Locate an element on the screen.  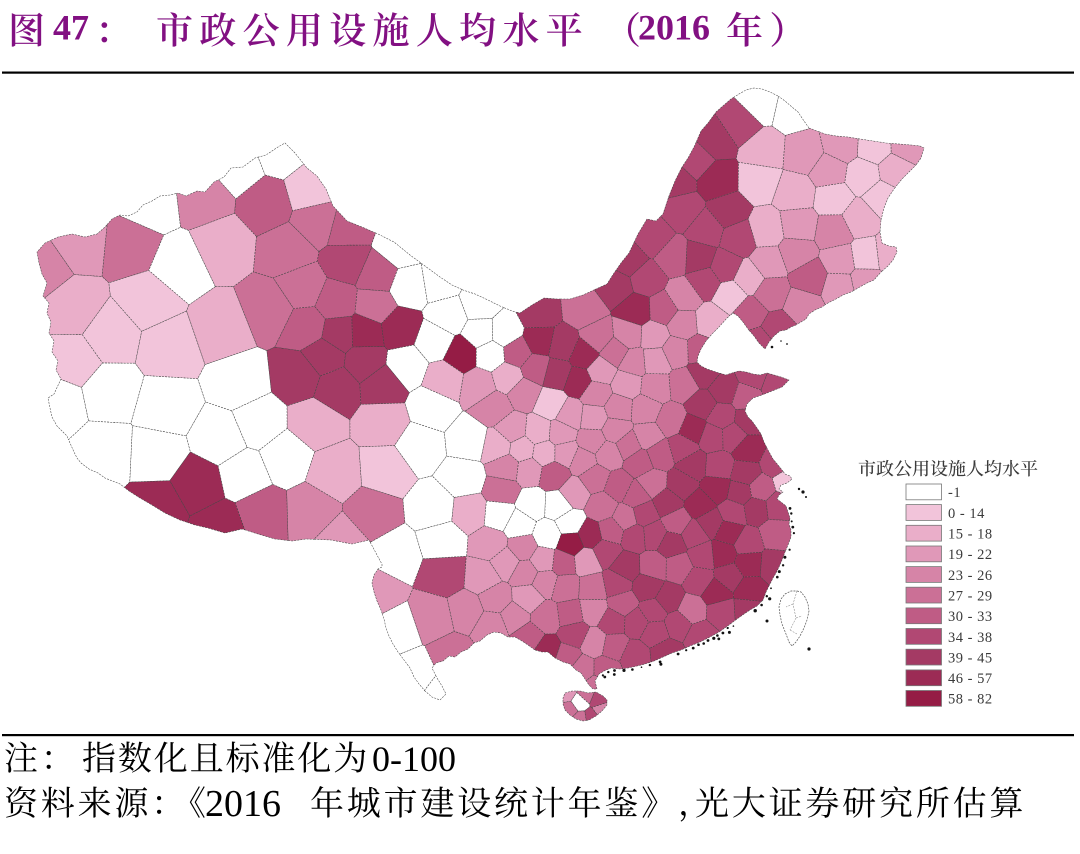
svg-text: 34 - 38 is located at coordinates (970, 638).